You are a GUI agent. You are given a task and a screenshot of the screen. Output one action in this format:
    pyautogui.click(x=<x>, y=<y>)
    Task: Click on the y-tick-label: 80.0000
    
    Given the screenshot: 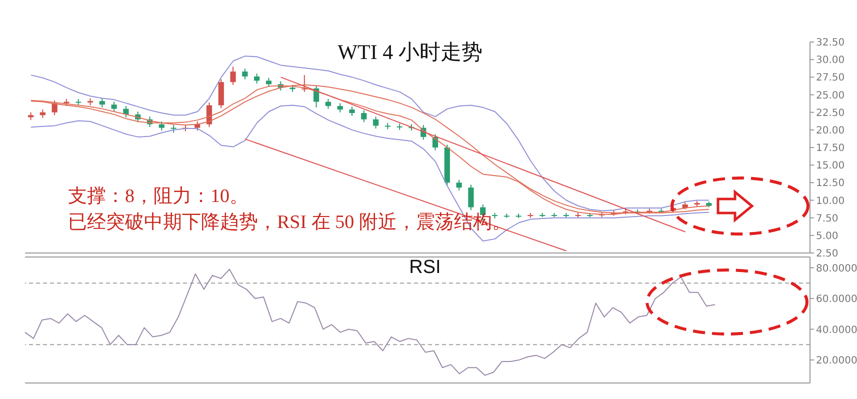 What is the action you would take?
    pyautogui.click(x=836, y=268)
    